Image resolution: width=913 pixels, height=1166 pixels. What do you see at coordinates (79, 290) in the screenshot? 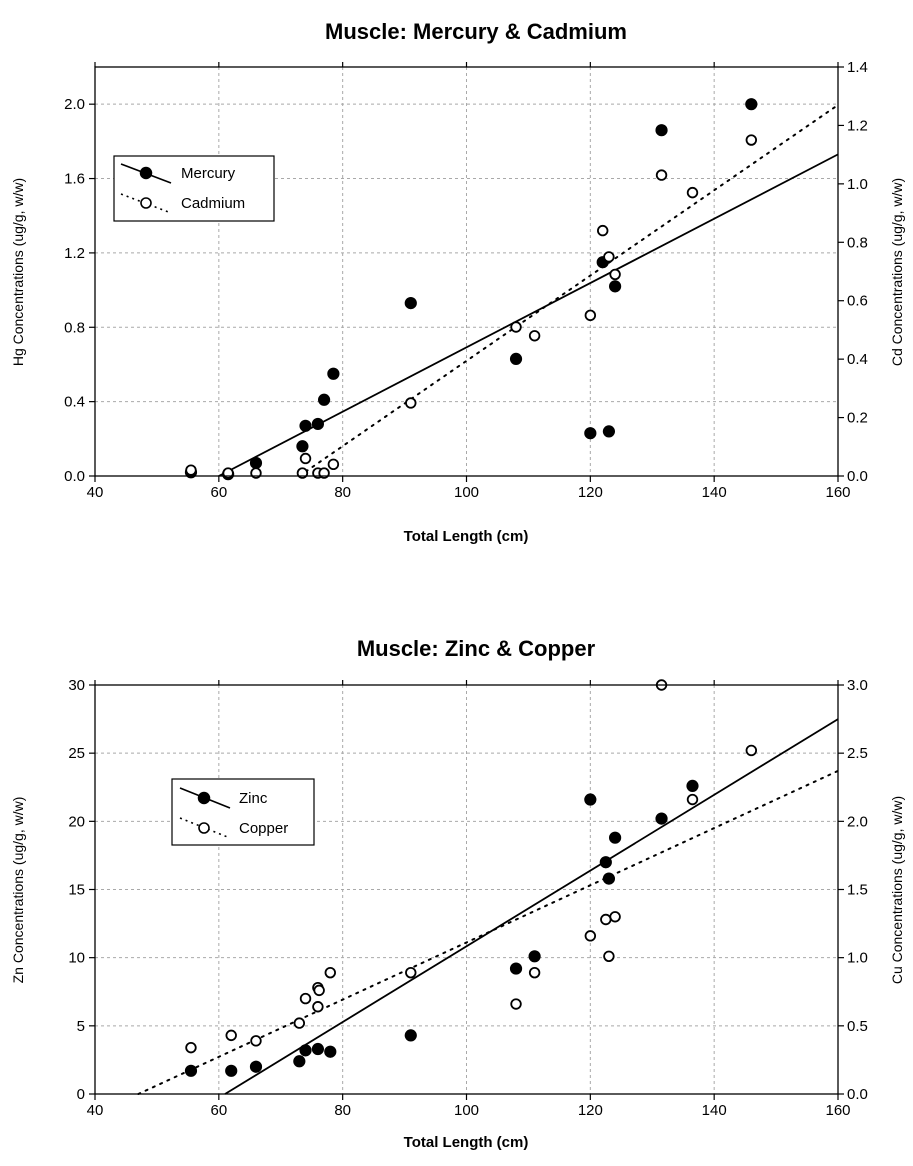
I see `chart1-y-ticks: 0.0 0.4 0.8 1.2 1.6 2.0` at bounding box center [79, 290].